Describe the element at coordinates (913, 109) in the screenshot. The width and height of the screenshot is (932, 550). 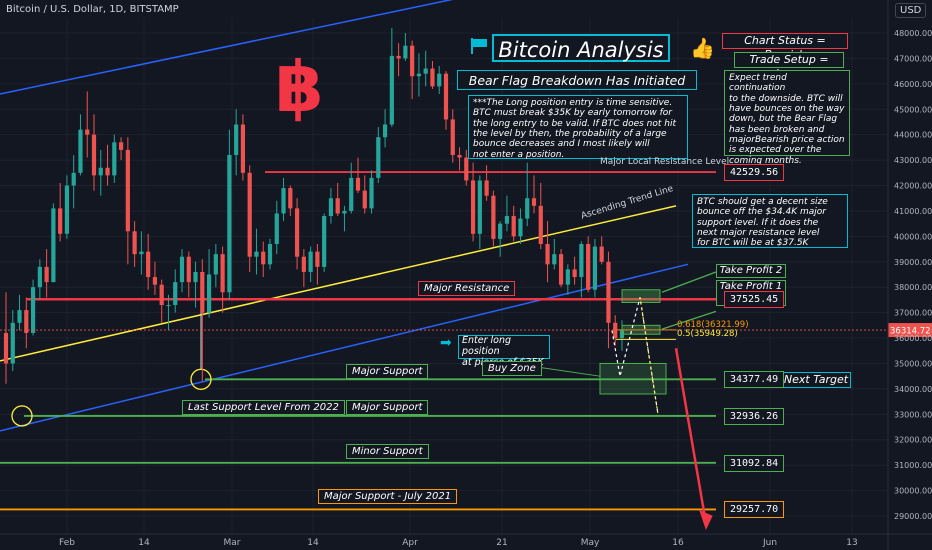
I see `y-tick-label: 45000.00` at that location.